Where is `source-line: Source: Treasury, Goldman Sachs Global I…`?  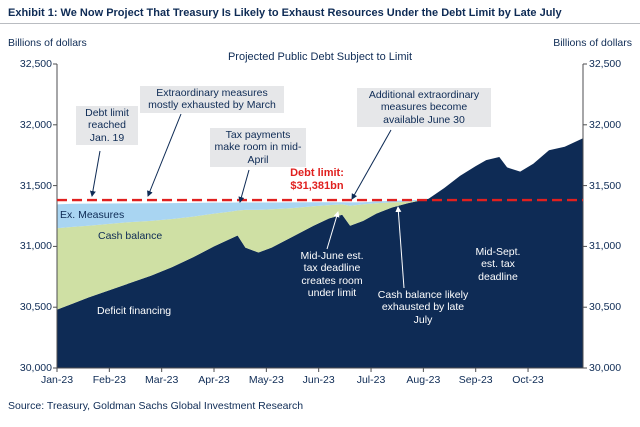 source-line: Source: Treasury, Goldman Sachs Global I… is located at coordinates (156, 406).